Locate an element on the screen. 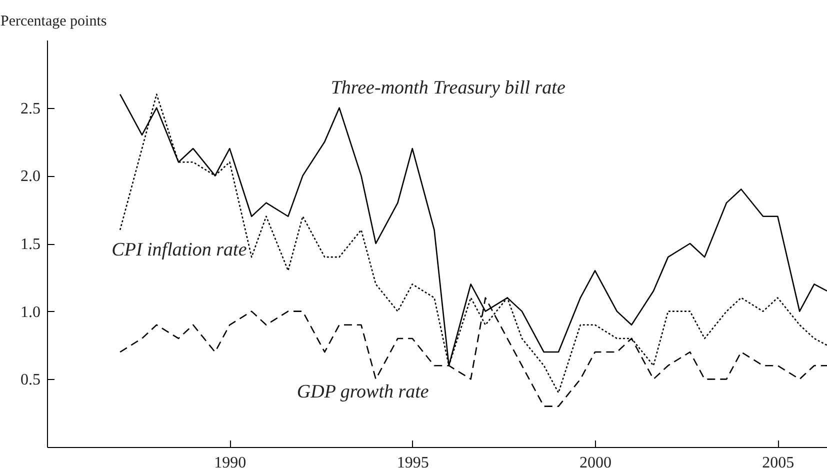  y-tick-label: 2.5 is located at coordinates (30, 109).